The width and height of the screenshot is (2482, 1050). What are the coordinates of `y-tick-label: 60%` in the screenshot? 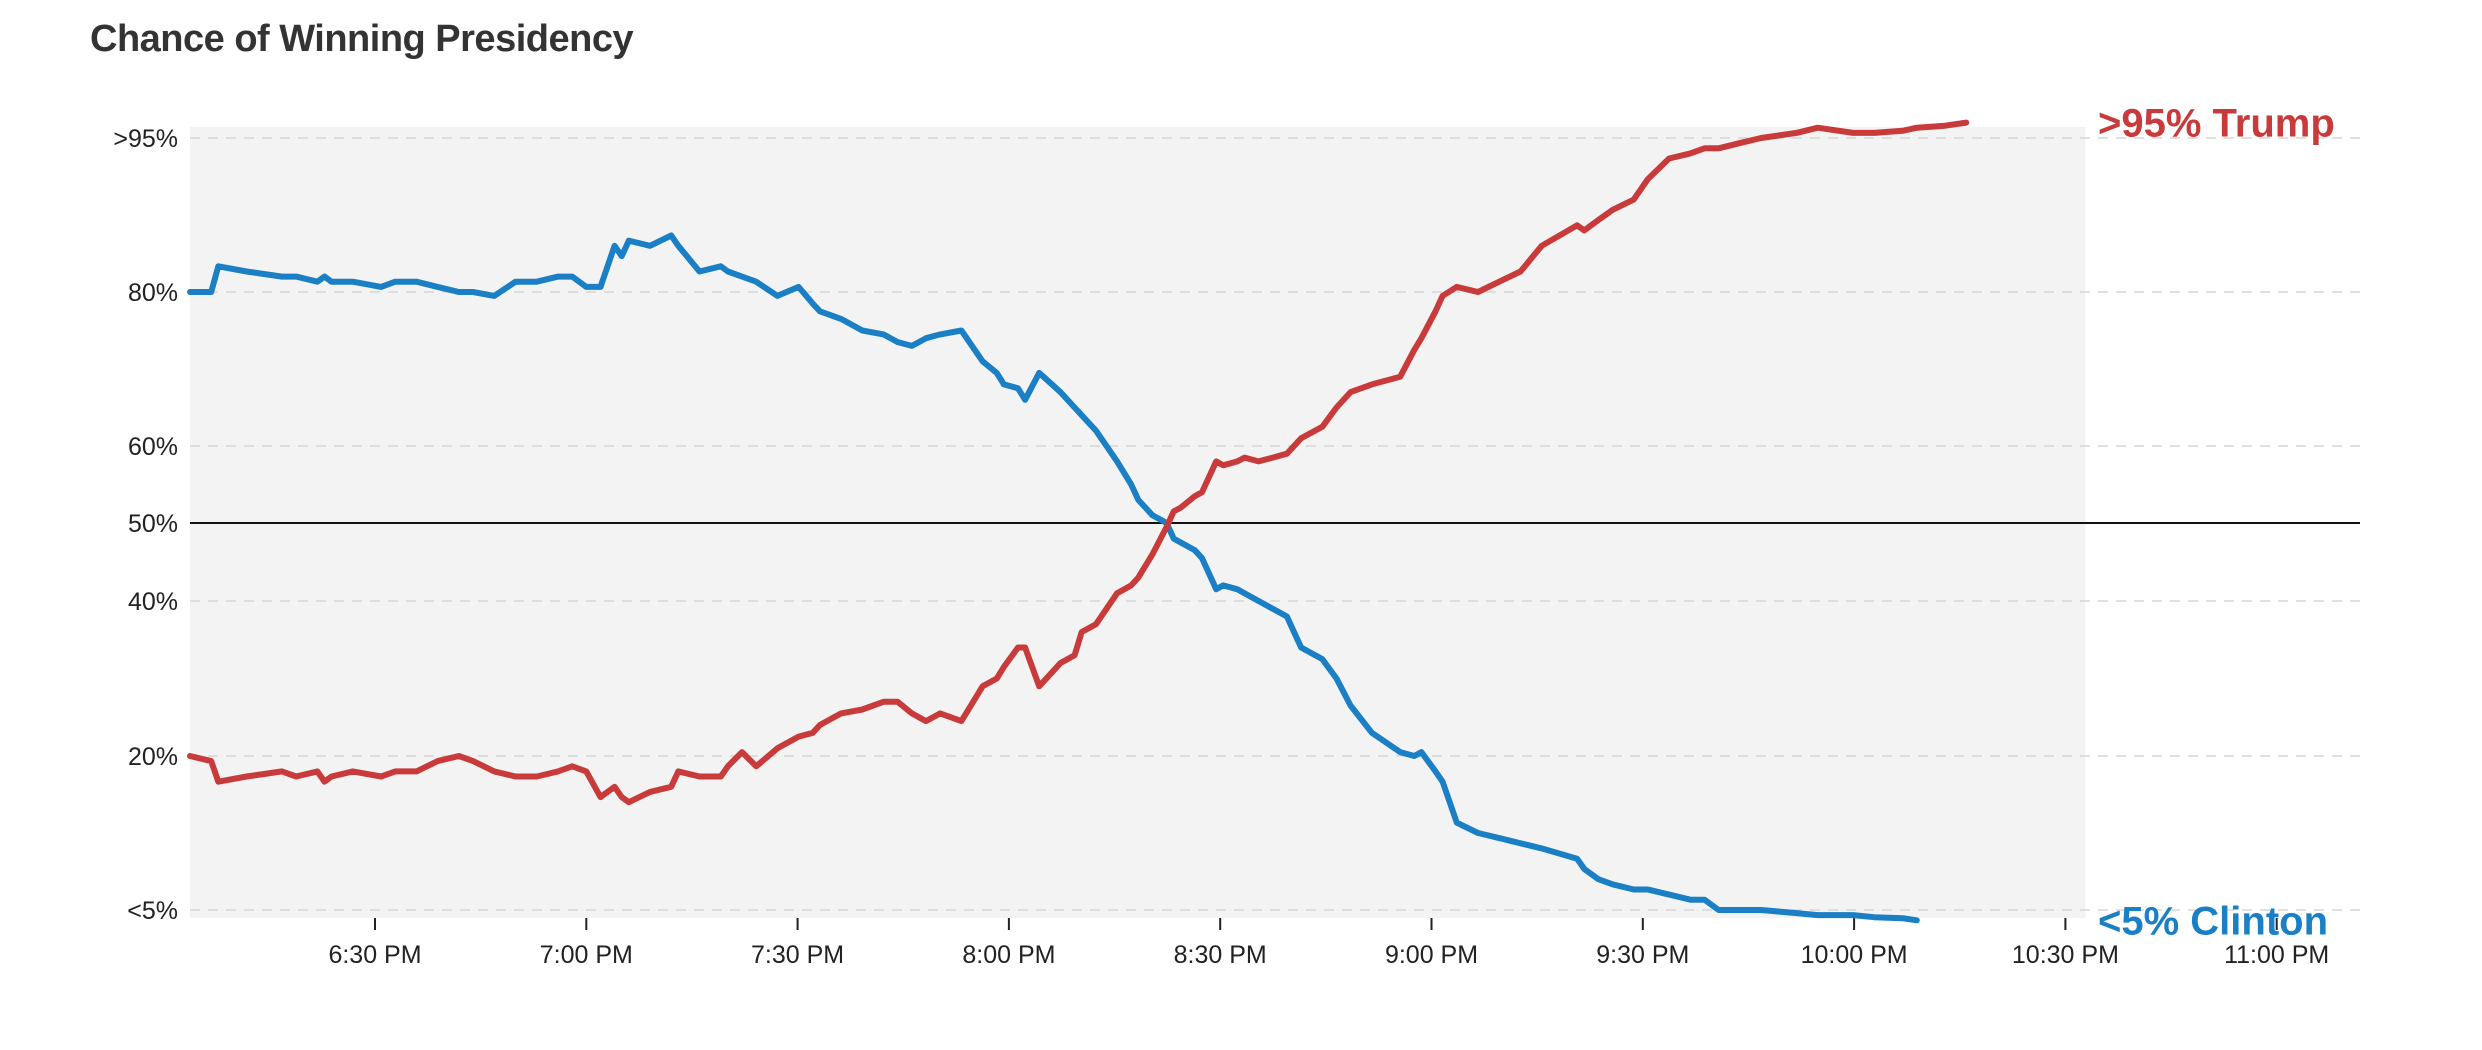 It's located at (153, 447).